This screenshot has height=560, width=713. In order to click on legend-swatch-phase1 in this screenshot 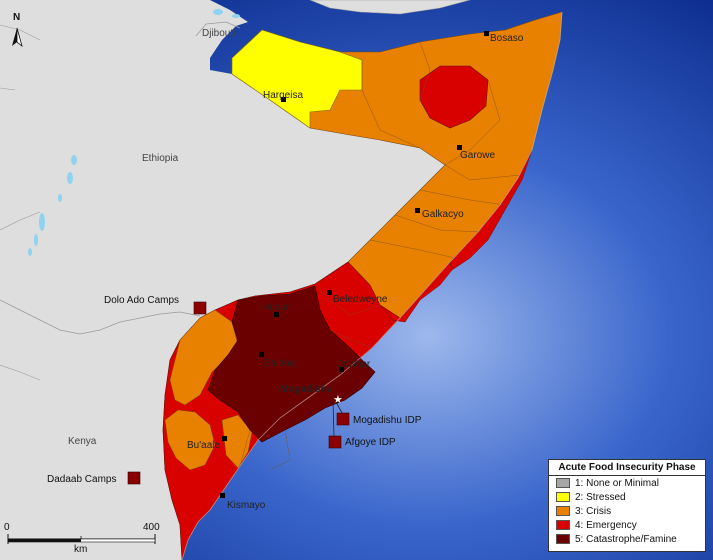, I will do `click(563, 483)`.